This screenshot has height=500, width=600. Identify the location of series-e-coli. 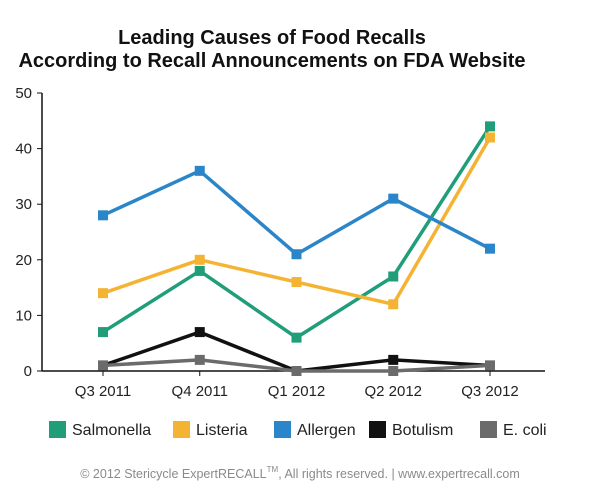
(296, 365).